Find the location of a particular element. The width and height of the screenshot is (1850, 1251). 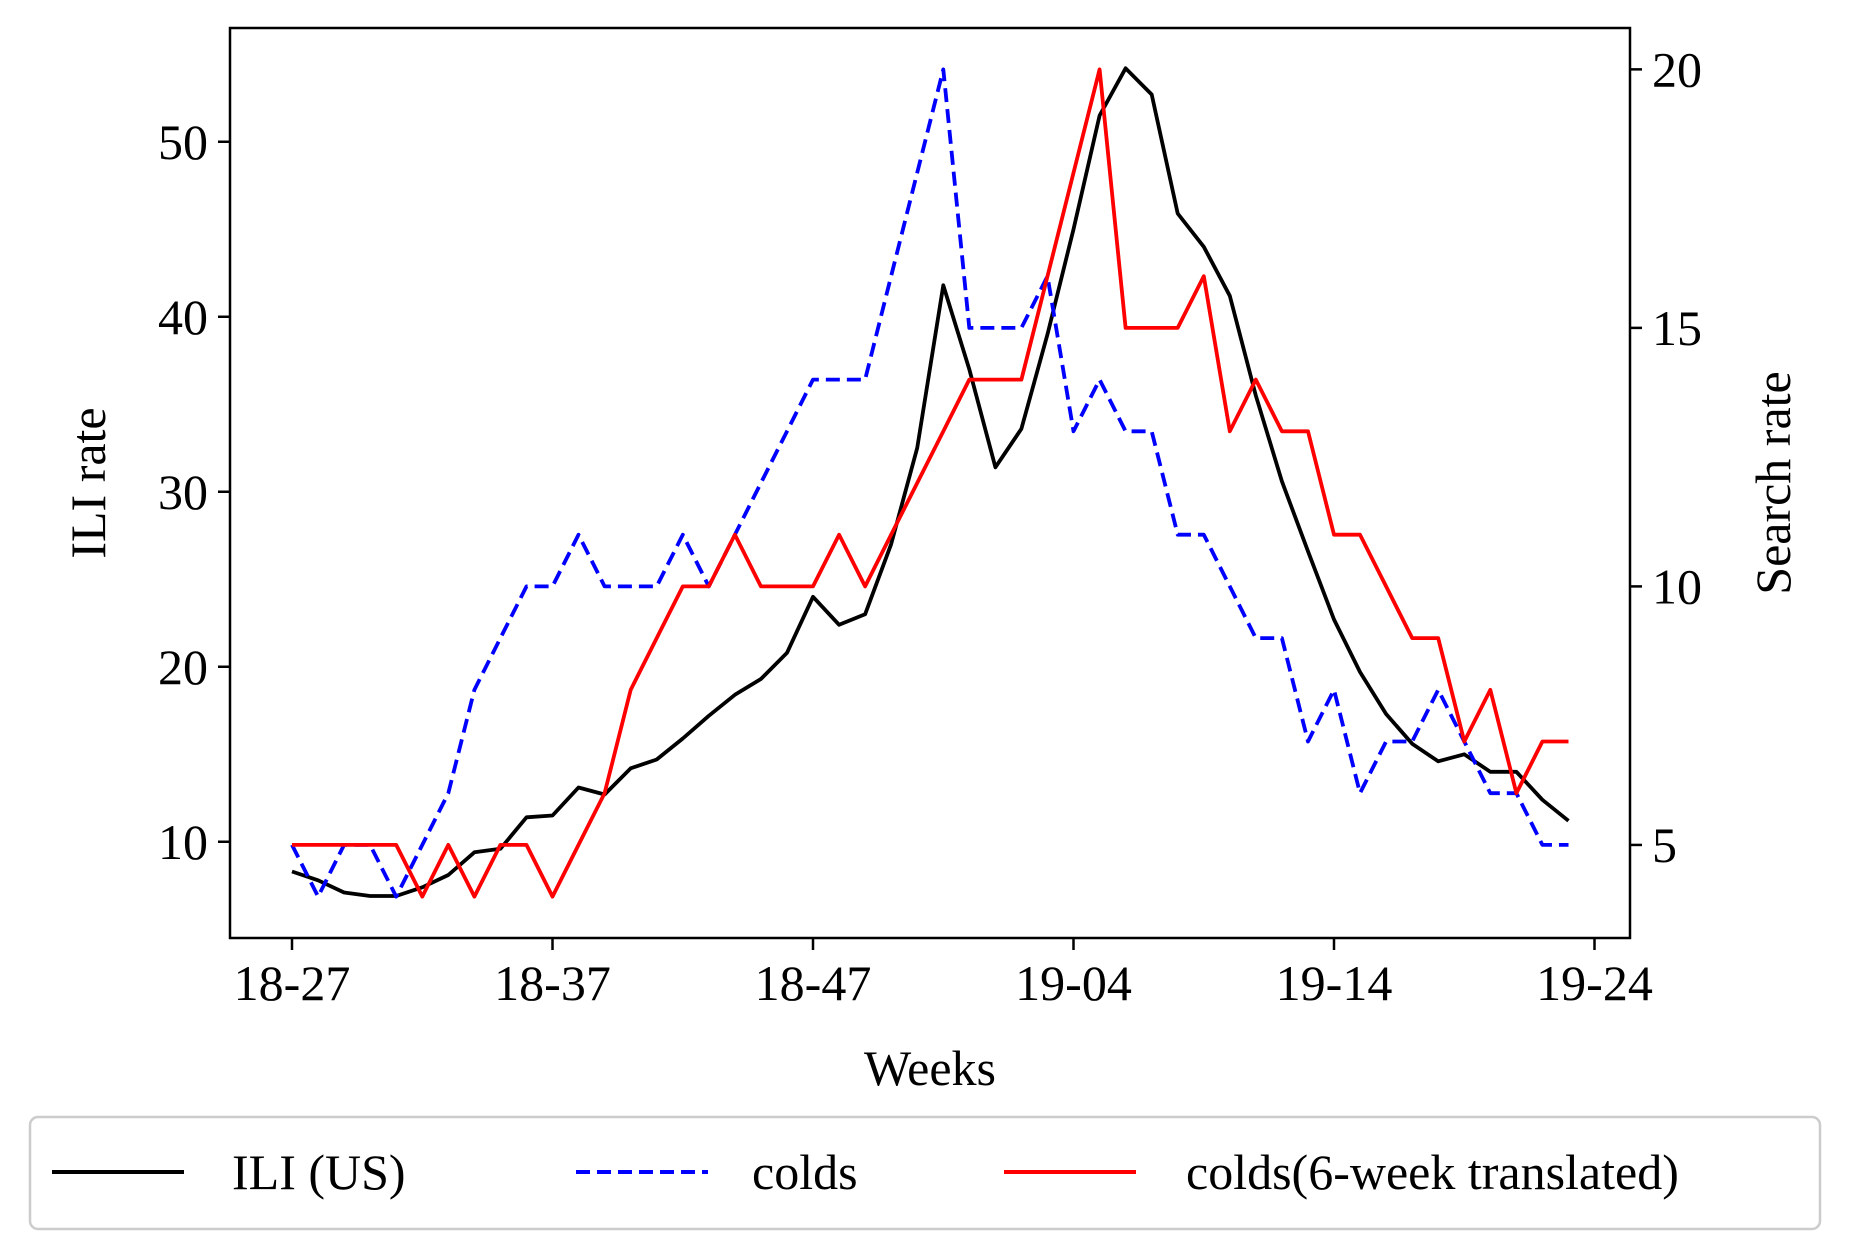

legend-label-1: ILI (US) is located at coordinates (319, 1172).